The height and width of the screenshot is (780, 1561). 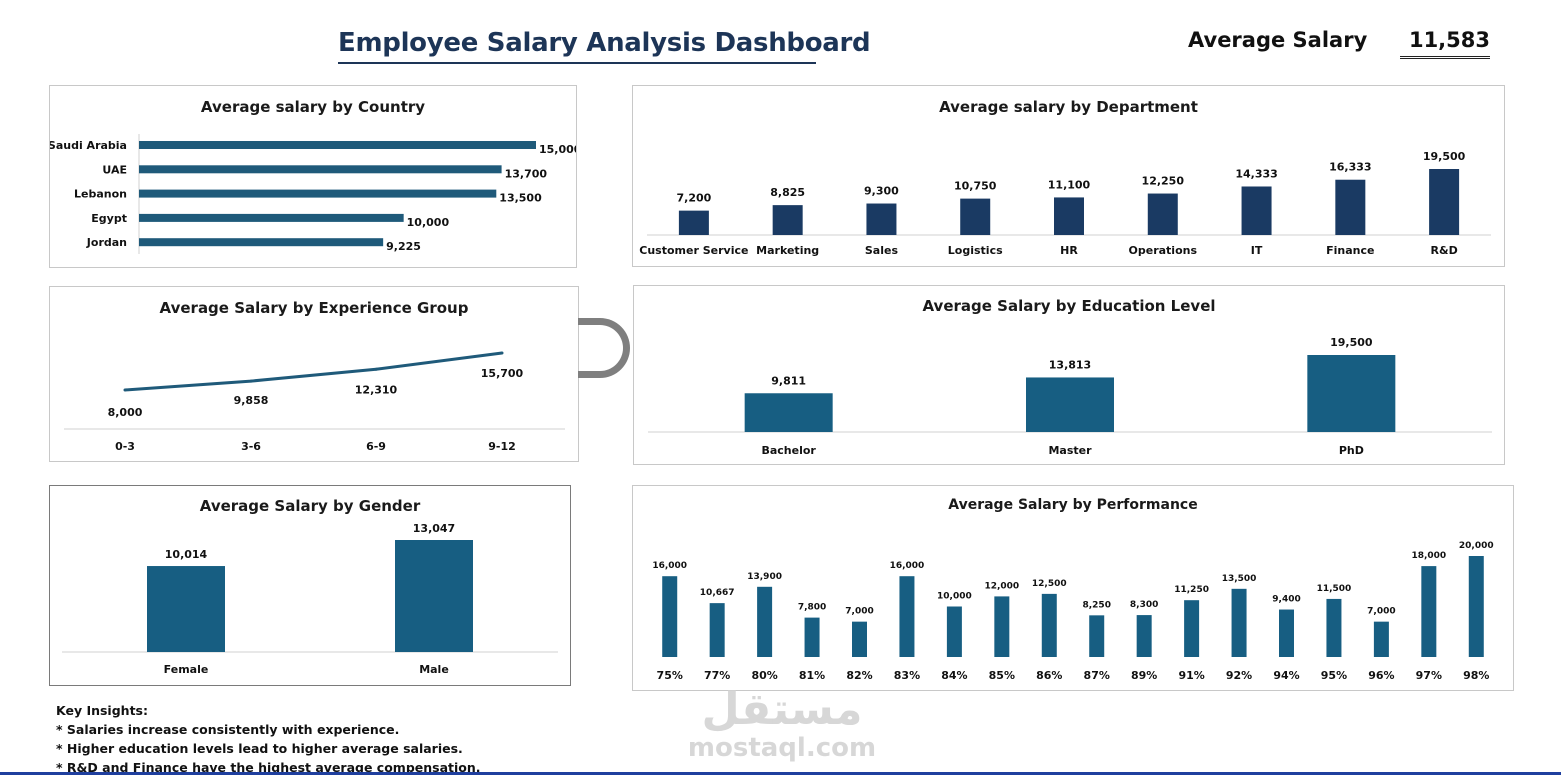 I want to click on category-label: 87%, so click(x=1097, y=675).